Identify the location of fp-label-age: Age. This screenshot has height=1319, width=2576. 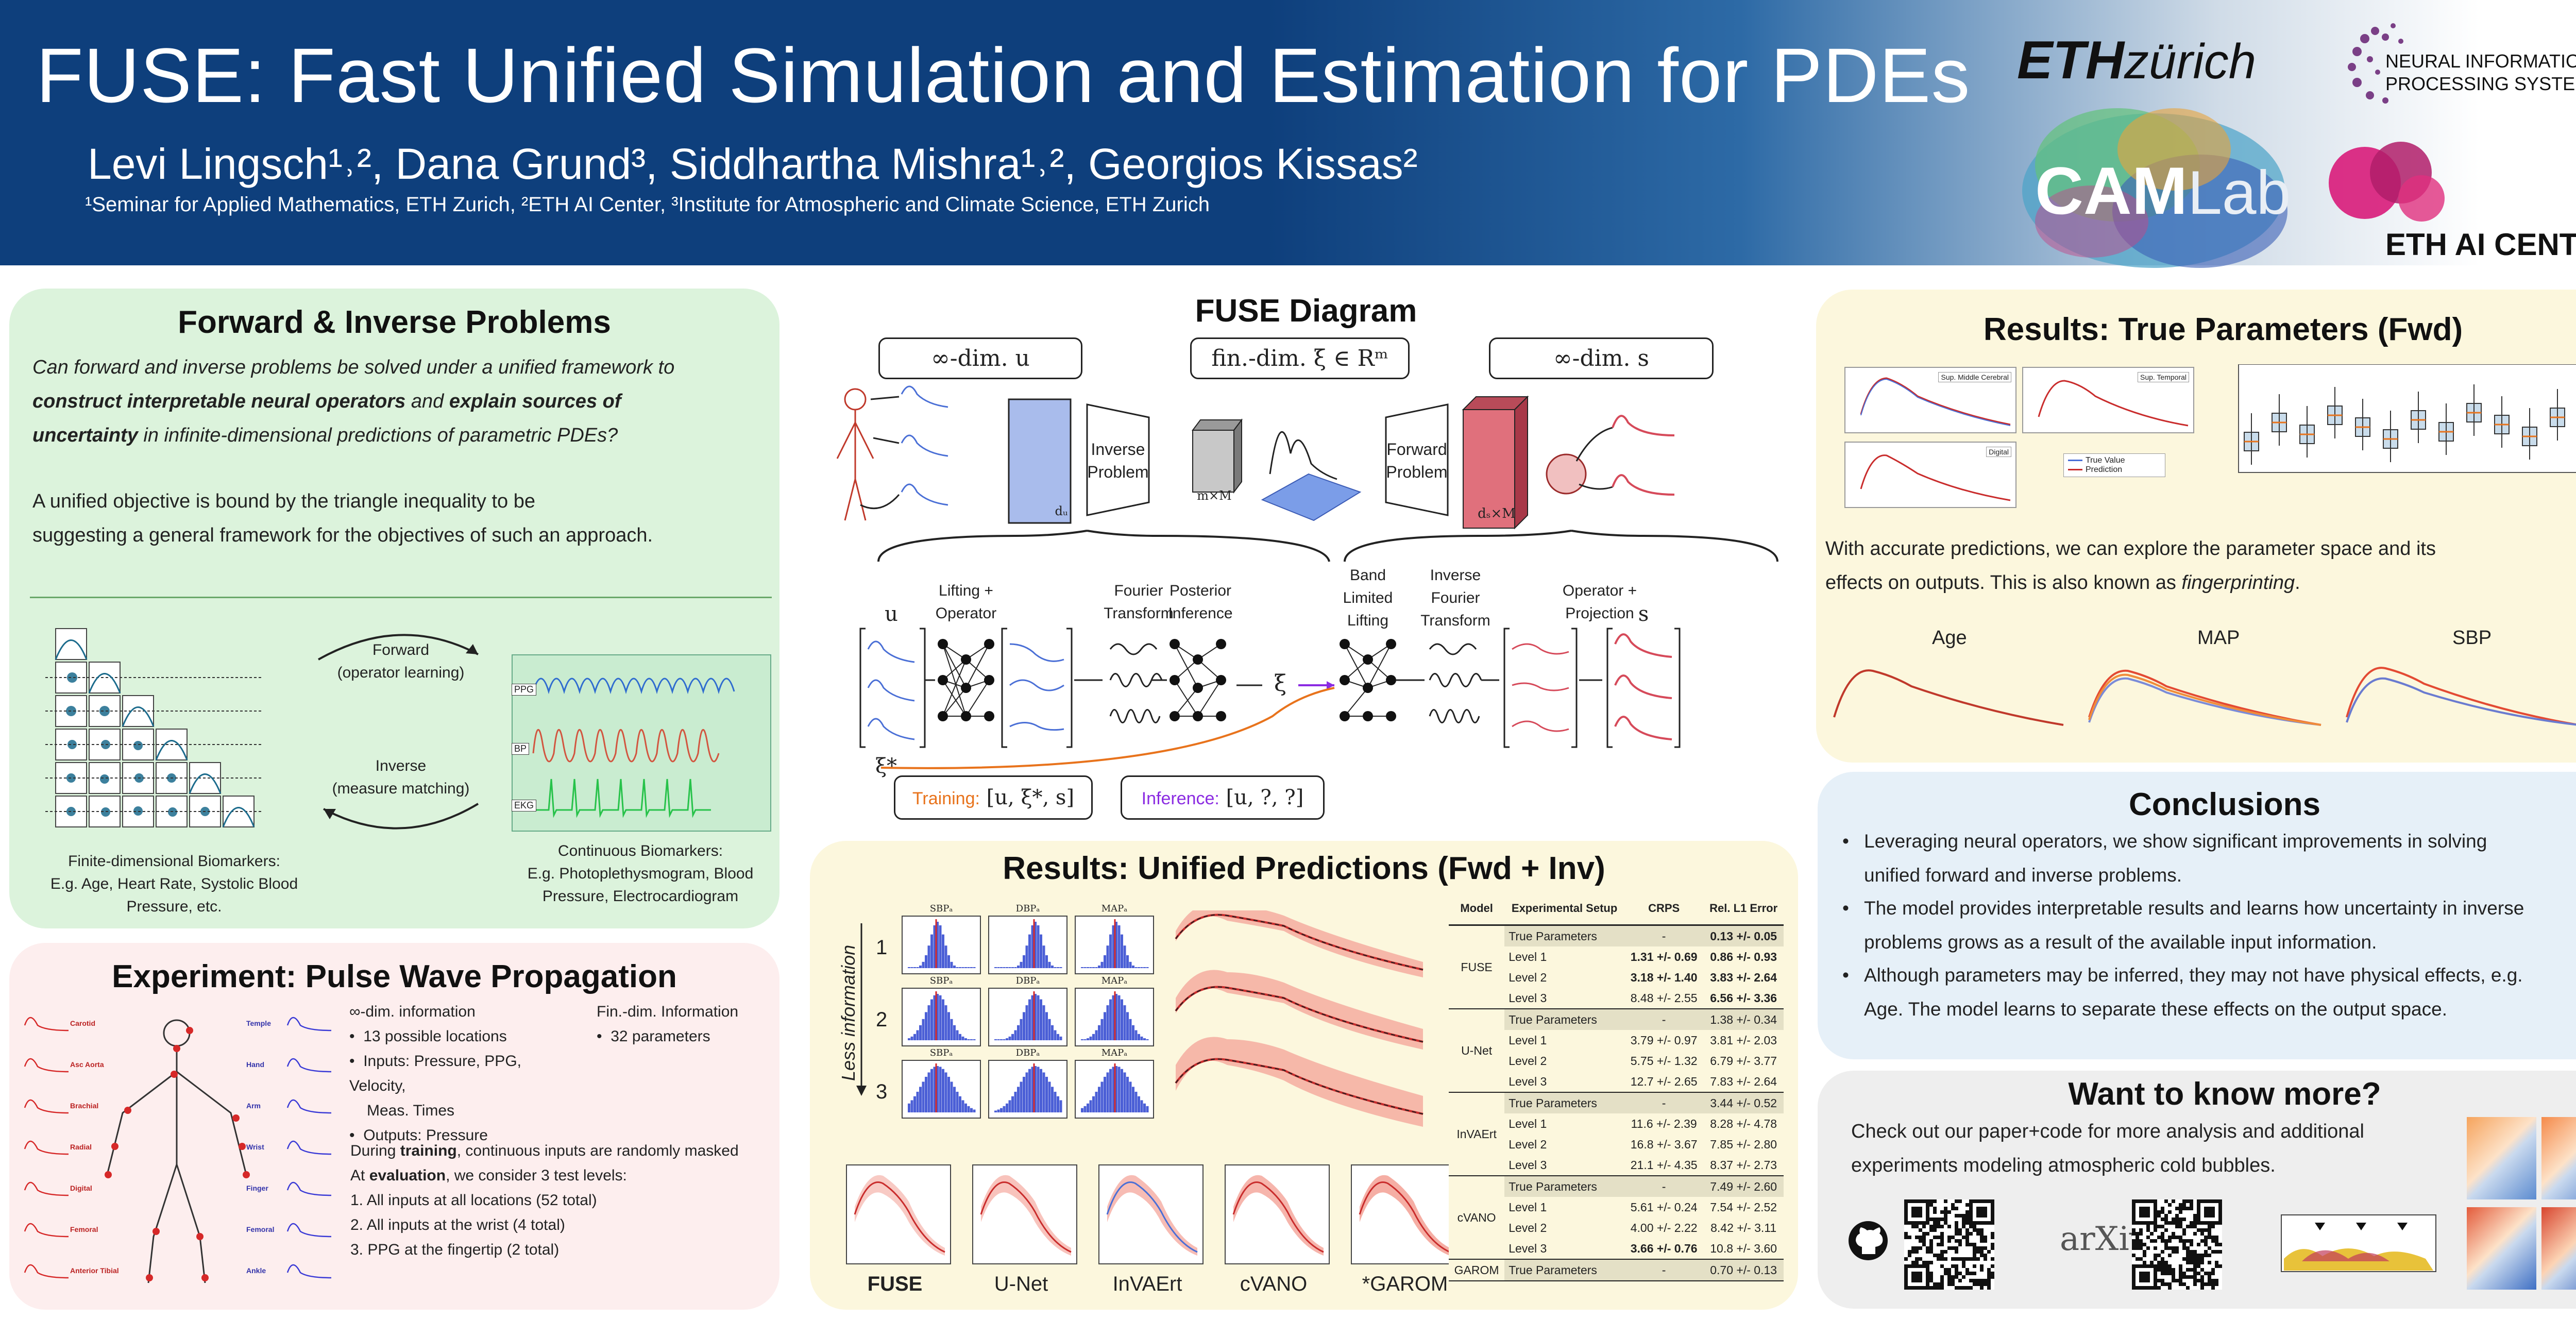
(1949, 638).